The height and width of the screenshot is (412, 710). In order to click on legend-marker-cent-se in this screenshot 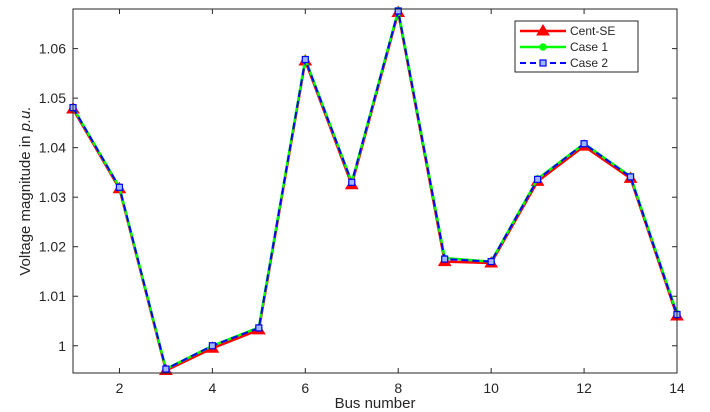, I will do `click(543, 30)`.